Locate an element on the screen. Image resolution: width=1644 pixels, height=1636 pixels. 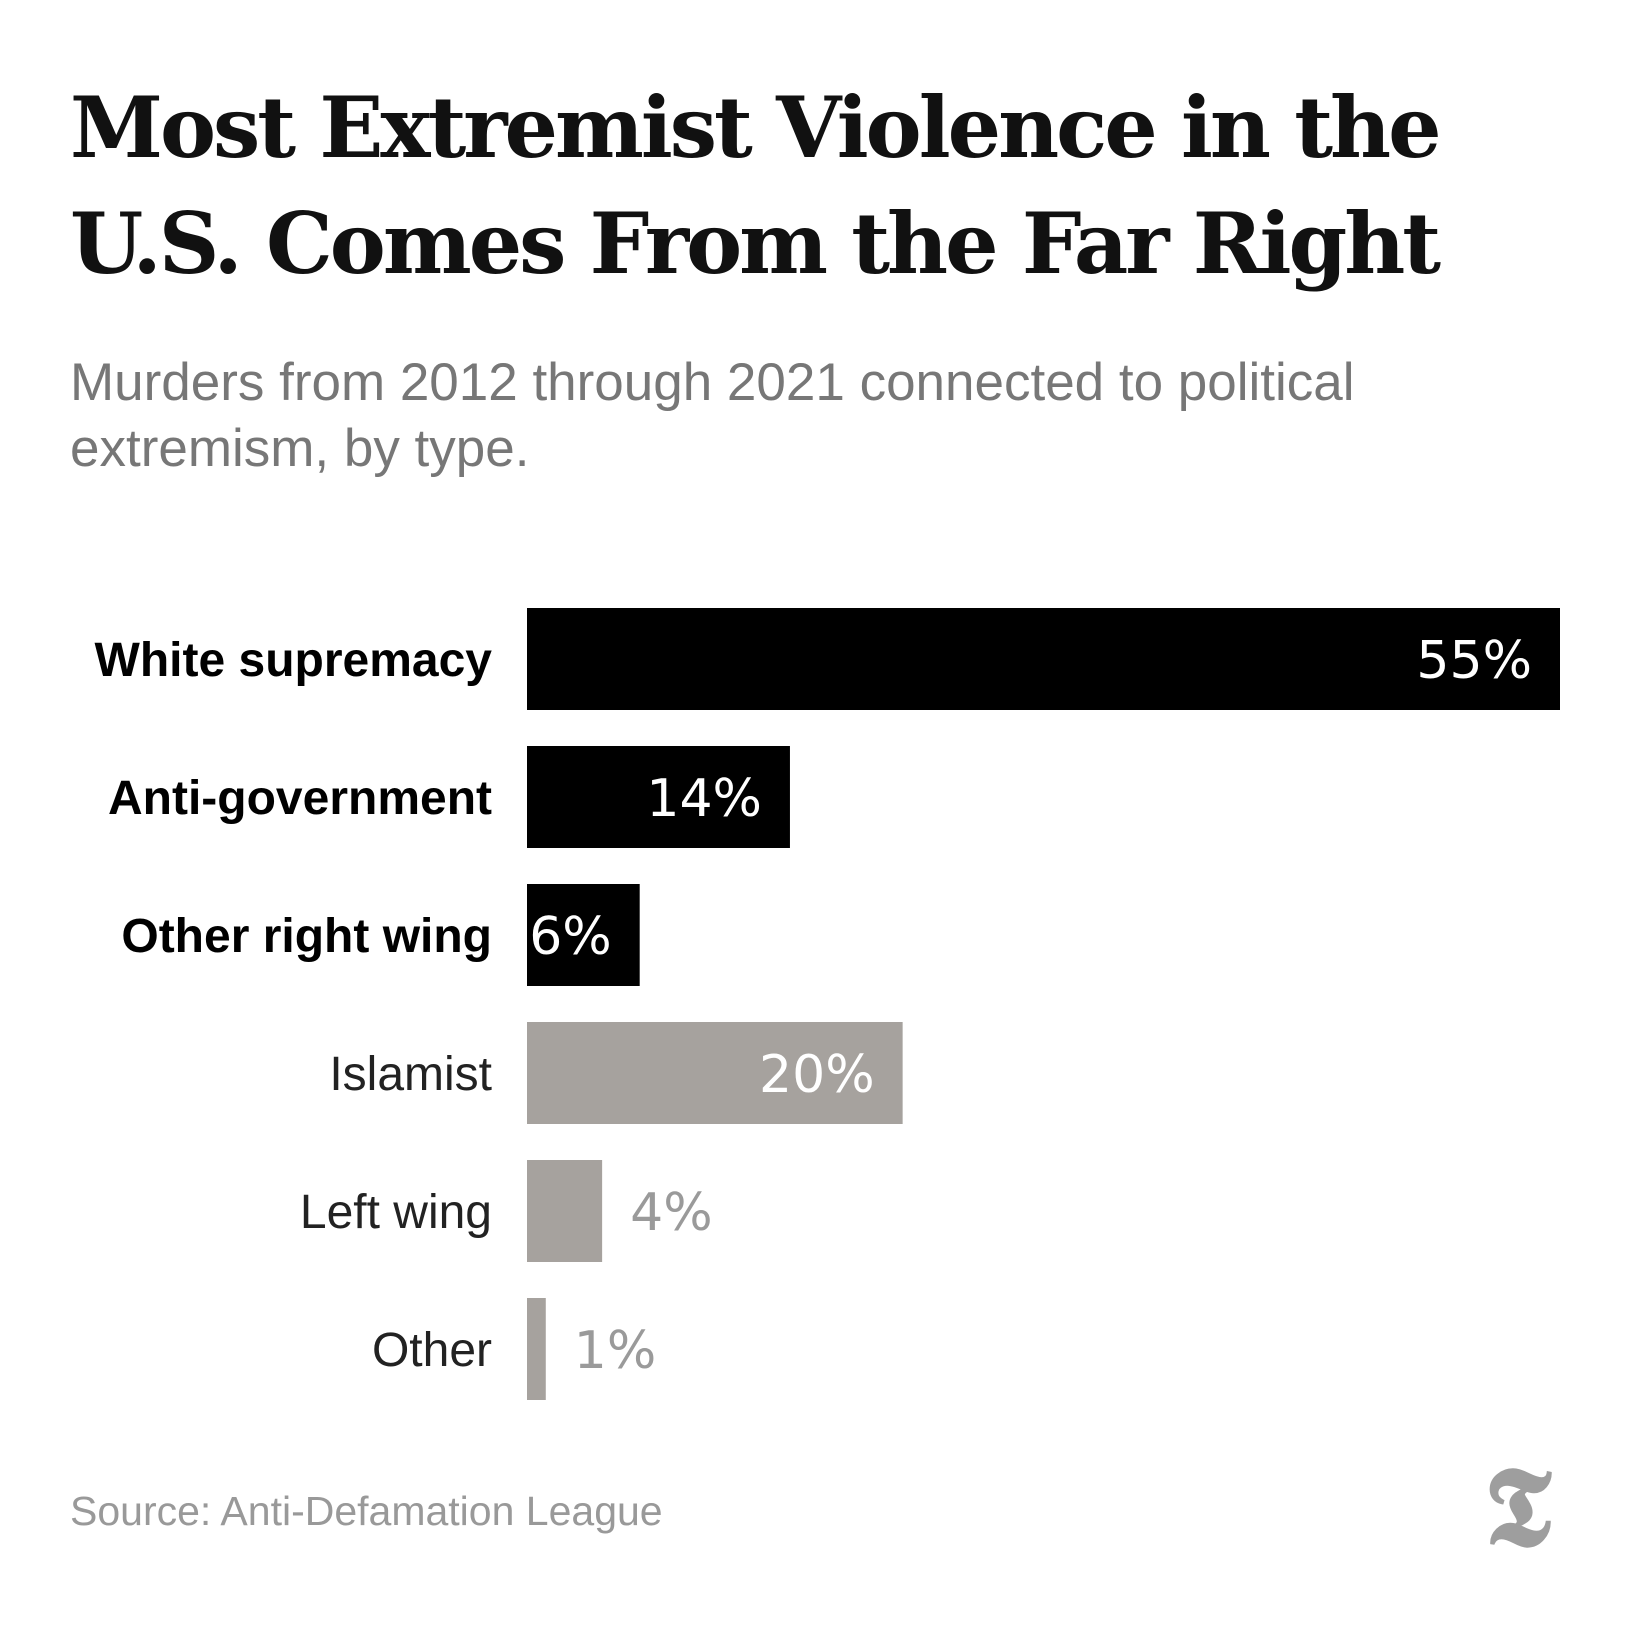
category-label-left-wing: Left wing is located at coordinates (396, 1212).